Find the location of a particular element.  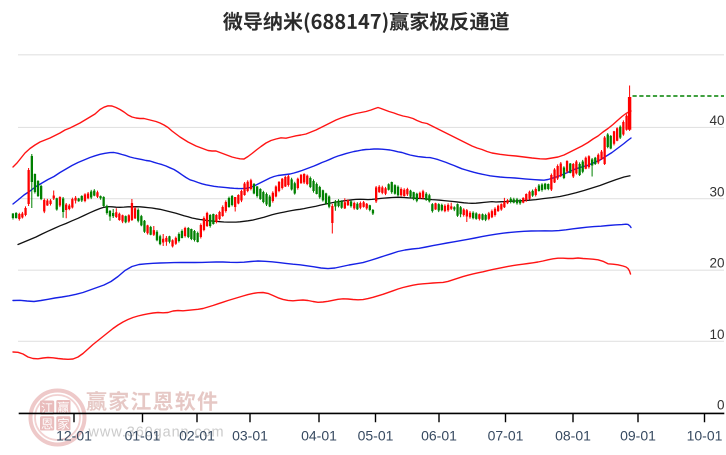

svg-text: 09-01 is located at coordinates (638, 436).